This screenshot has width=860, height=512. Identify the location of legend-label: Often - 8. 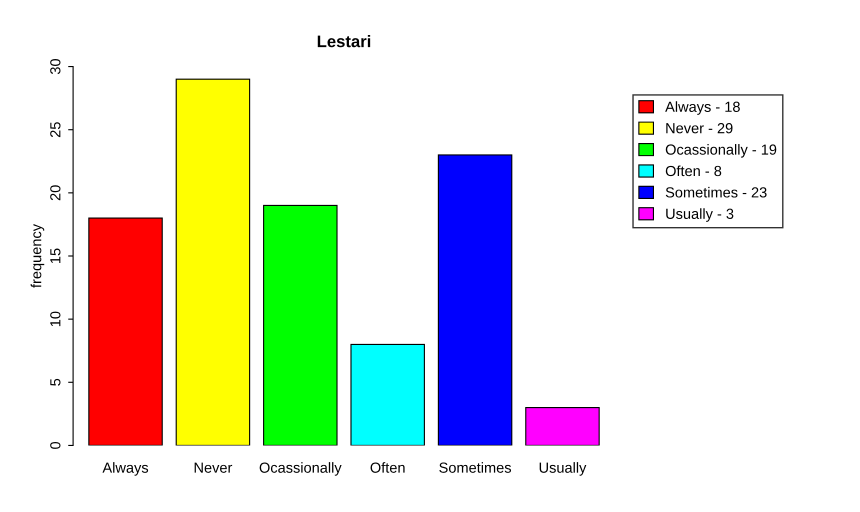
(694, 170).